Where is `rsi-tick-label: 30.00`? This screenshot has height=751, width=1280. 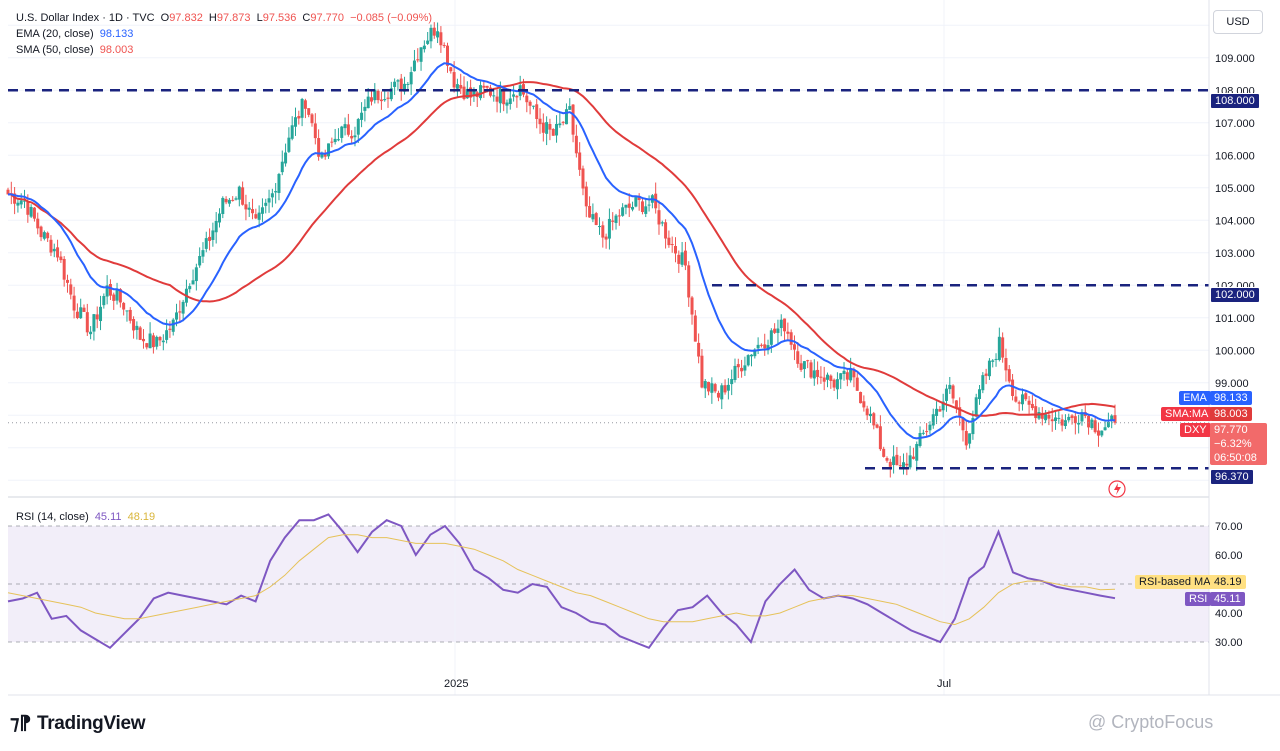
rsi-tick-label: 30.00 is located at coordinates (1229, 643).